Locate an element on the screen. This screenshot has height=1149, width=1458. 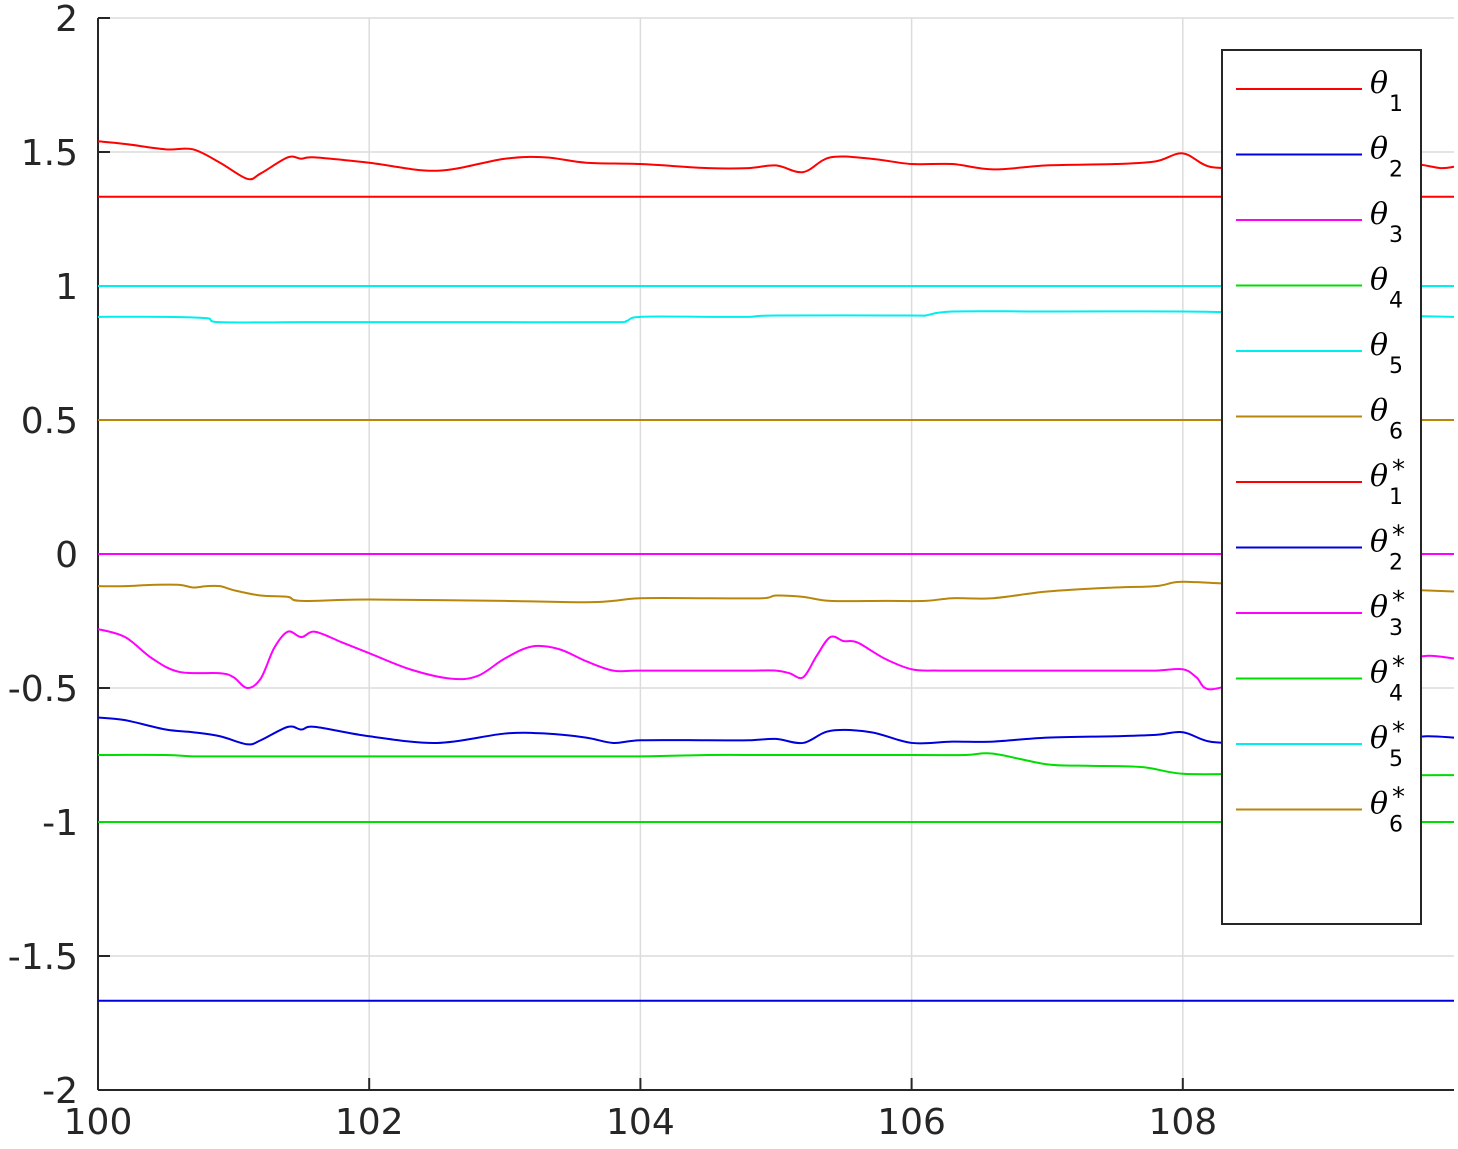
legend-entry: θ3 is located at coordinates (1386, 222).